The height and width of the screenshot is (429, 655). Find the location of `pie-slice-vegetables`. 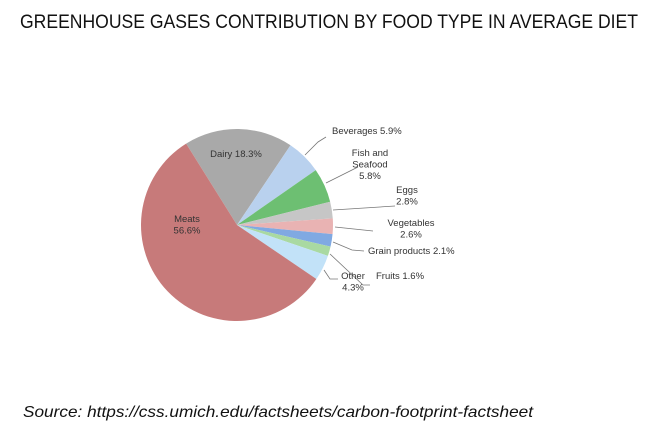

pie-slice-vegetables is located at coordinates (285, 226).